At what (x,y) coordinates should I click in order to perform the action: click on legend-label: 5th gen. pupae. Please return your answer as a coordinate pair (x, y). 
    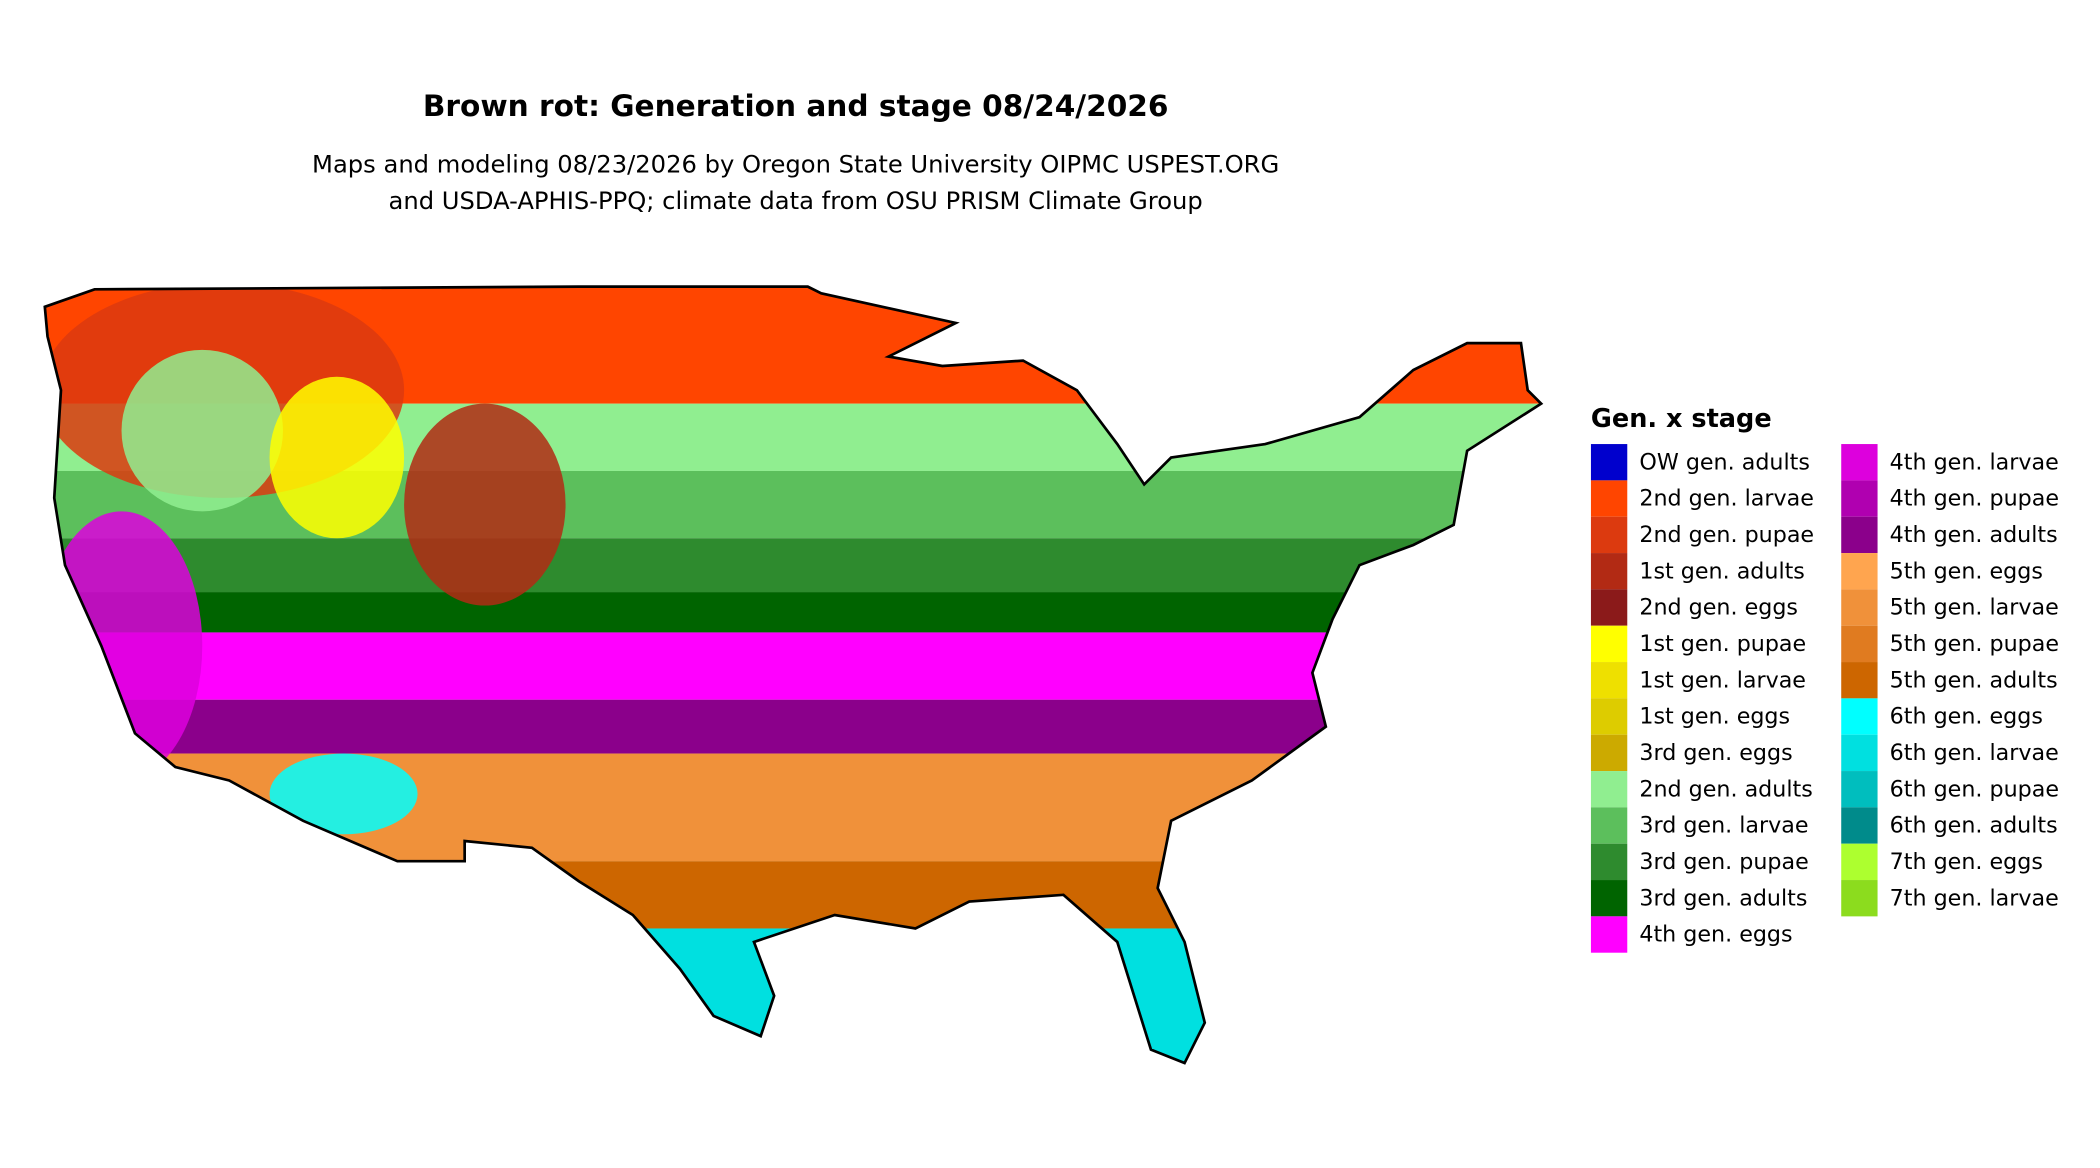
    Looking at the image, I should click on (1974, 644).